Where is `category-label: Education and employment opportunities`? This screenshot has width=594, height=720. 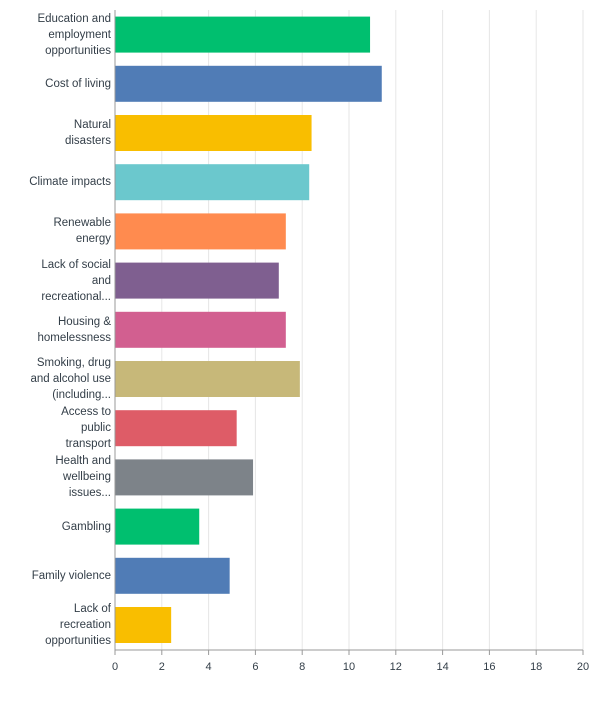
category-label: Education and employment opportunities is located at coordinates (61, 35).